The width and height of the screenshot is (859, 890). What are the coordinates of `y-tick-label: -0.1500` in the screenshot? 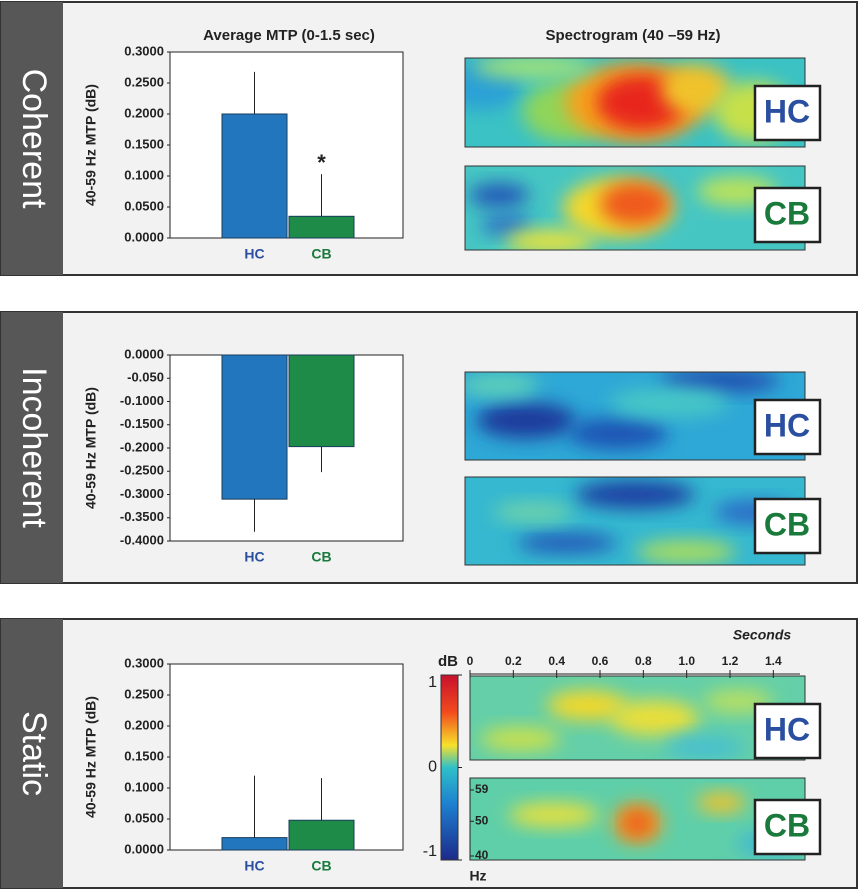 It's located at (142, 423).